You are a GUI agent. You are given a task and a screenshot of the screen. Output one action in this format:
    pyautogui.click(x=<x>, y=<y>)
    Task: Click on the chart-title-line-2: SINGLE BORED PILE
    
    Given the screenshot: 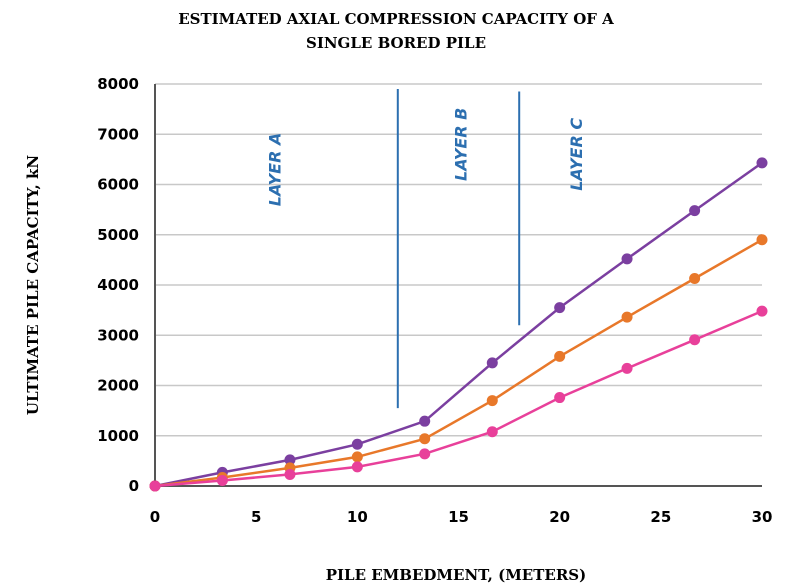 What is the action you would take?
    pyautogui.click(x=396, y=43)
    